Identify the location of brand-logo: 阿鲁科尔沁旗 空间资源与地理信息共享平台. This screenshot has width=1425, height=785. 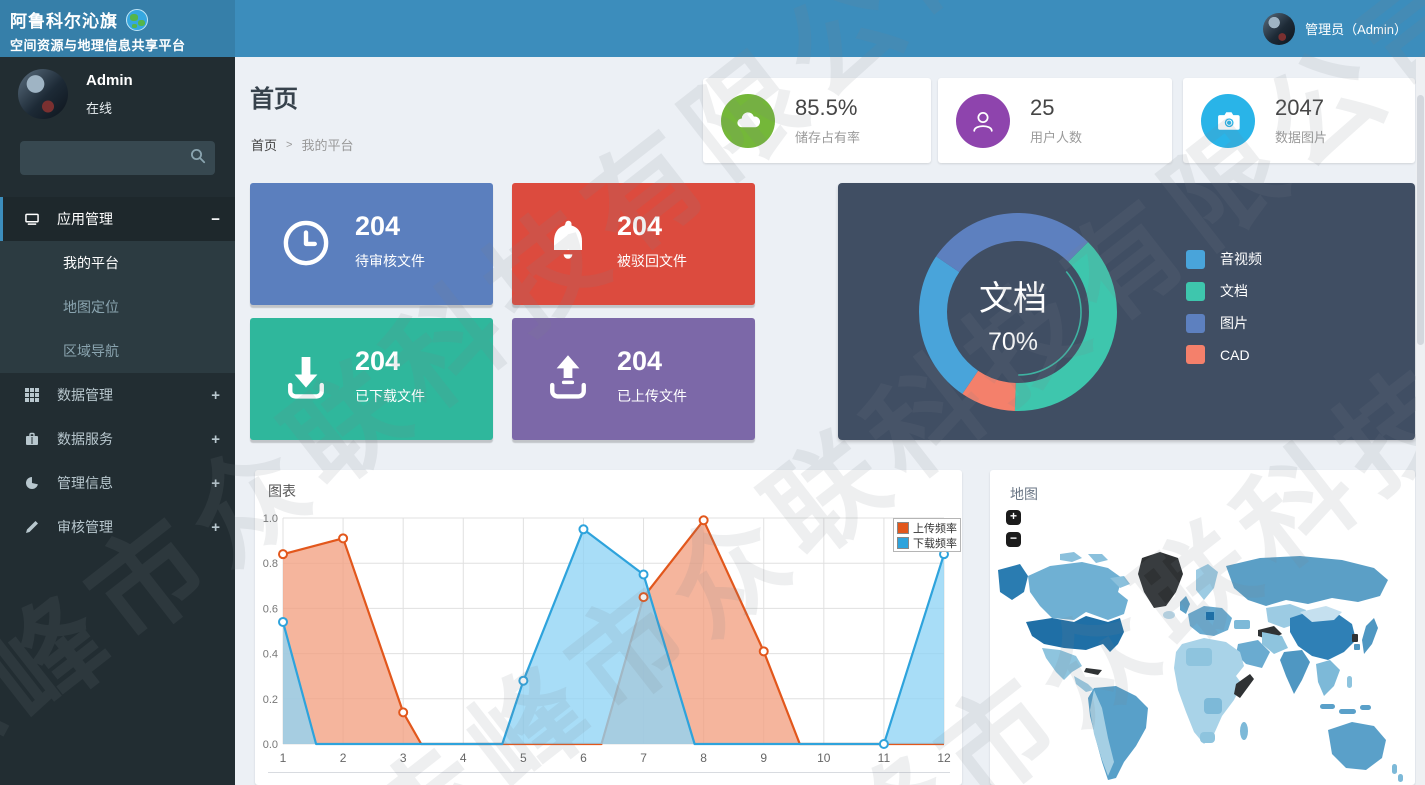
(117, 28).